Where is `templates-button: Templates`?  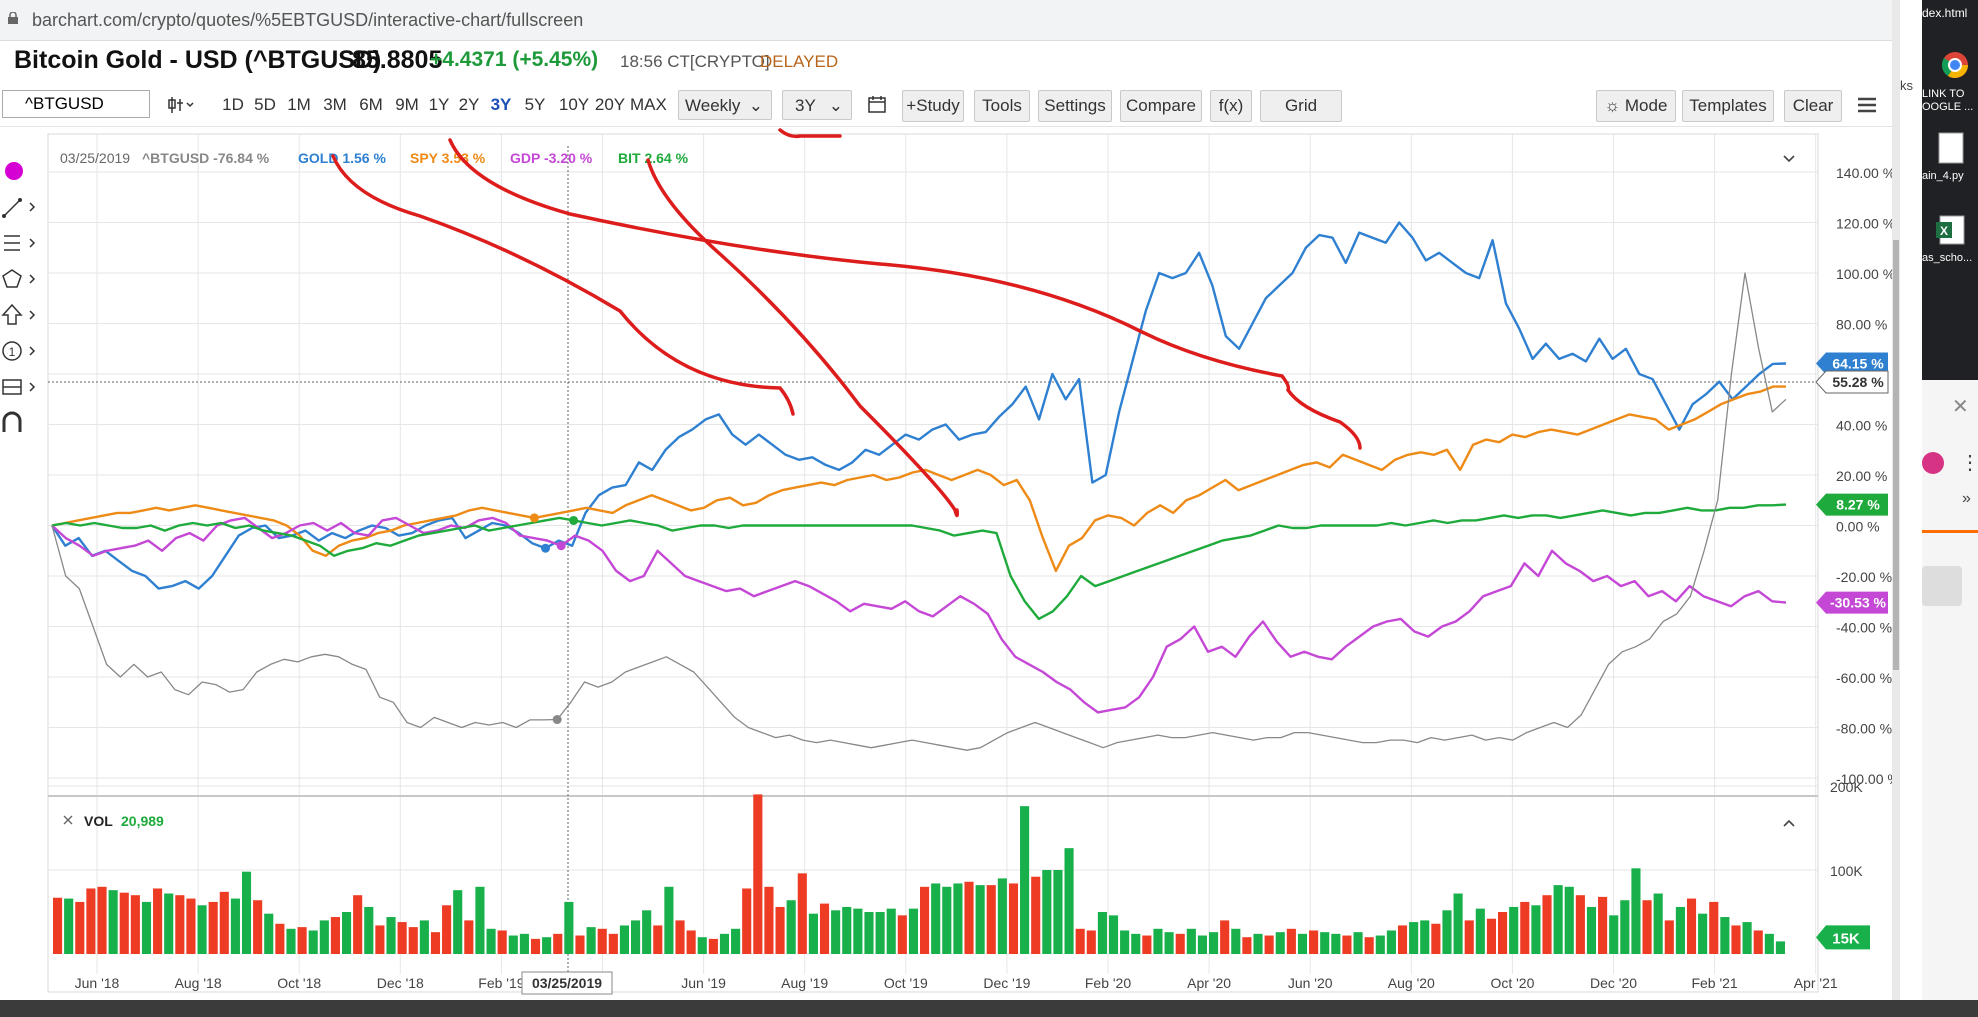
templates-button: Templates is located at coordinates (1728, 106).